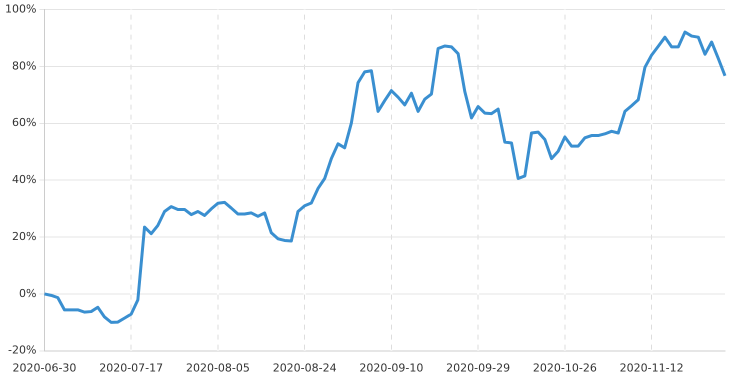 Image resolution: width=733 pixels, height=380 pixels. What do you see at coordinates (564, 367) in the screenshot?
I see `x-tick-label: 2020-10-26` at bounding box center [564, 367].